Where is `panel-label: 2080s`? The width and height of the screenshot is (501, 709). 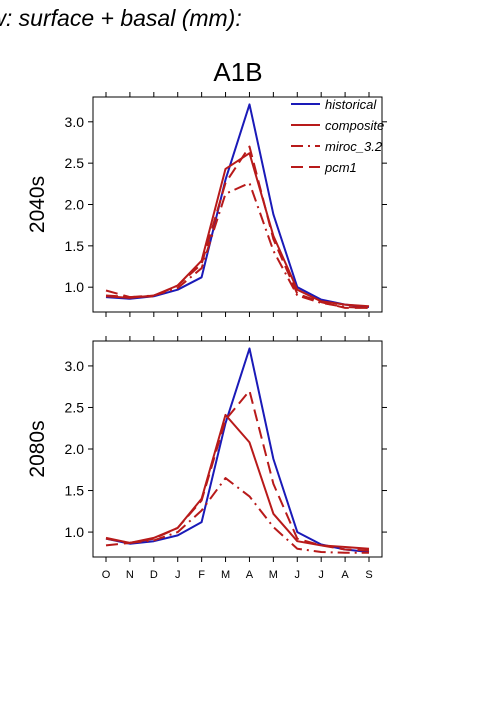
panel-label: 2080s is located at coordinates (37, 448).